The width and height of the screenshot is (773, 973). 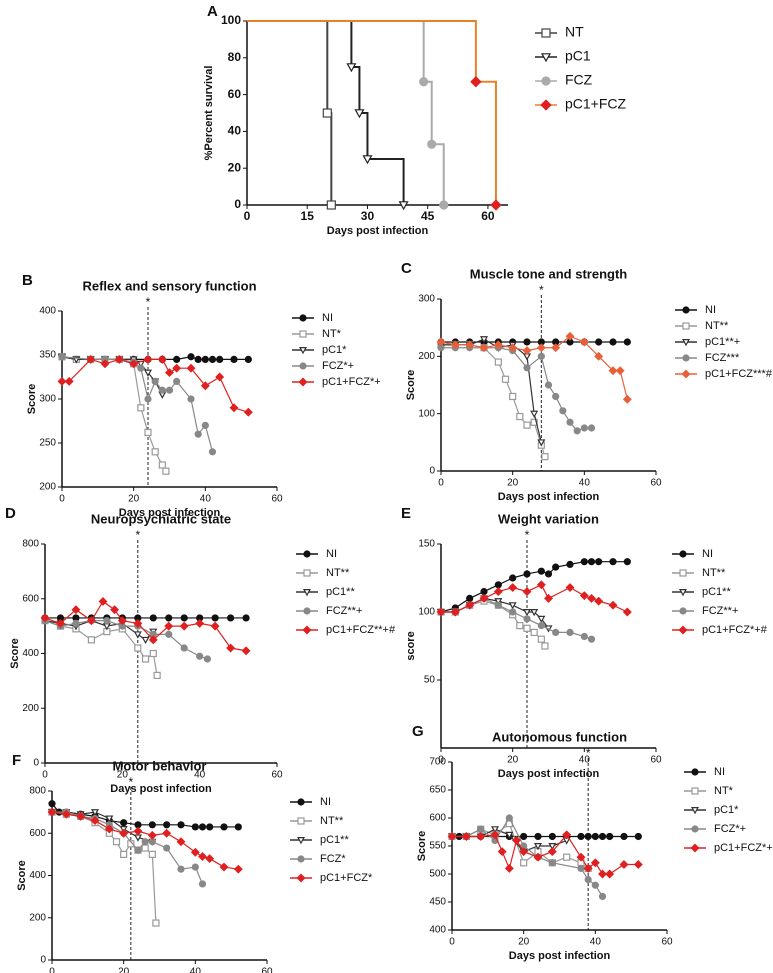 What do you see at coordinates (47, 399) in the screenshot?
I see `y-tick-label: 300` at bounding box center [47, 399].